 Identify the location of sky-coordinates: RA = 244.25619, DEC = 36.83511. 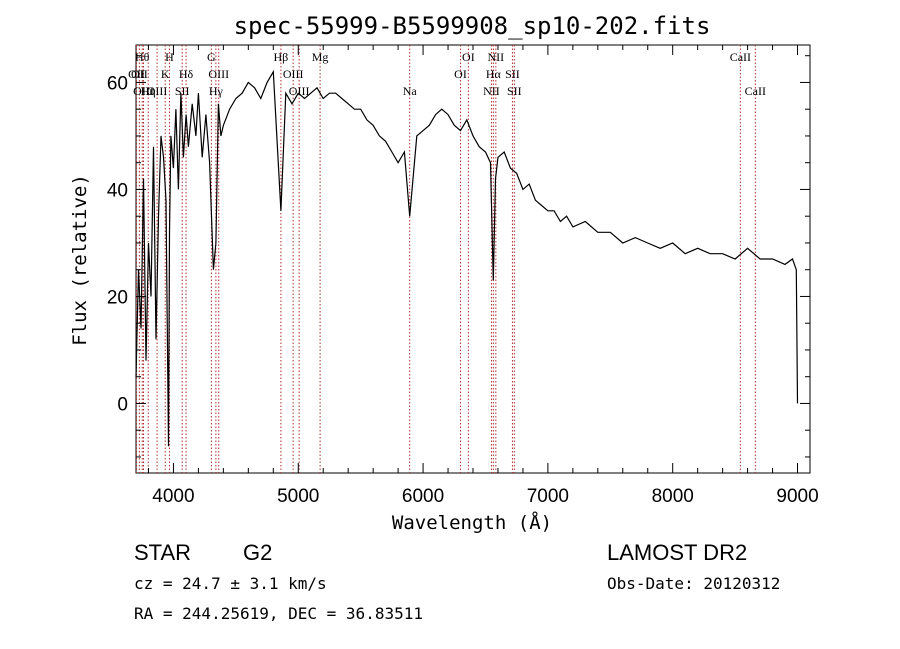
(278, 613).